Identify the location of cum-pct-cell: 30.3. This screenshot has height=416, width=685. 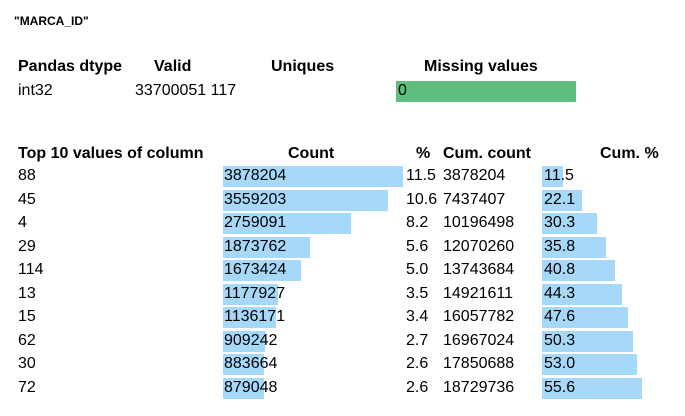
(560, 222).